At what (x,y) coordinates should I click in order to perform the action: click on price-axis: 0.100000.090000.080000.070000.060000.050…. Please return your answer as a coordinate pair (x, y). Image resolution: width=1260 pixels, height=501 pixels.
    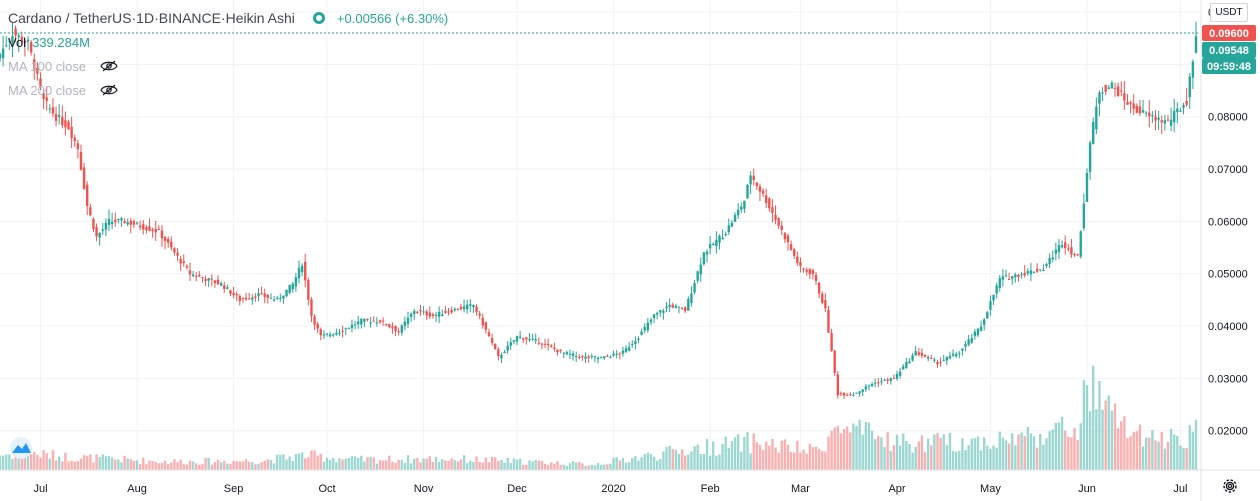
    Looking at the image, I should click on (1228, 222).